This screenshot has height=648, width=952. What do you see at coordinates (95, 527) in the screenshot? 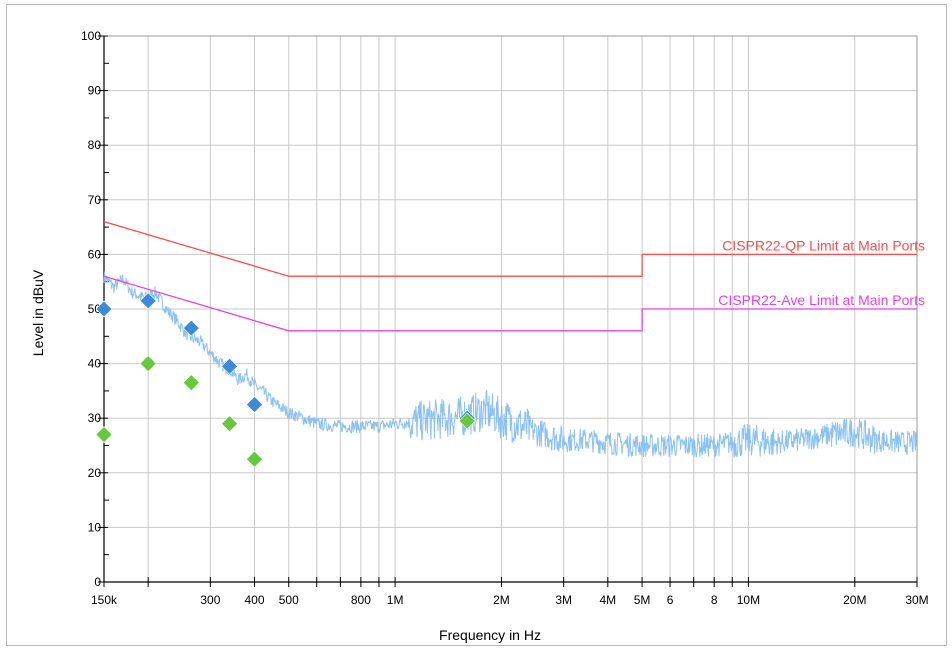
I see `y-tick-label: 10` at bounding box center [95, 527].